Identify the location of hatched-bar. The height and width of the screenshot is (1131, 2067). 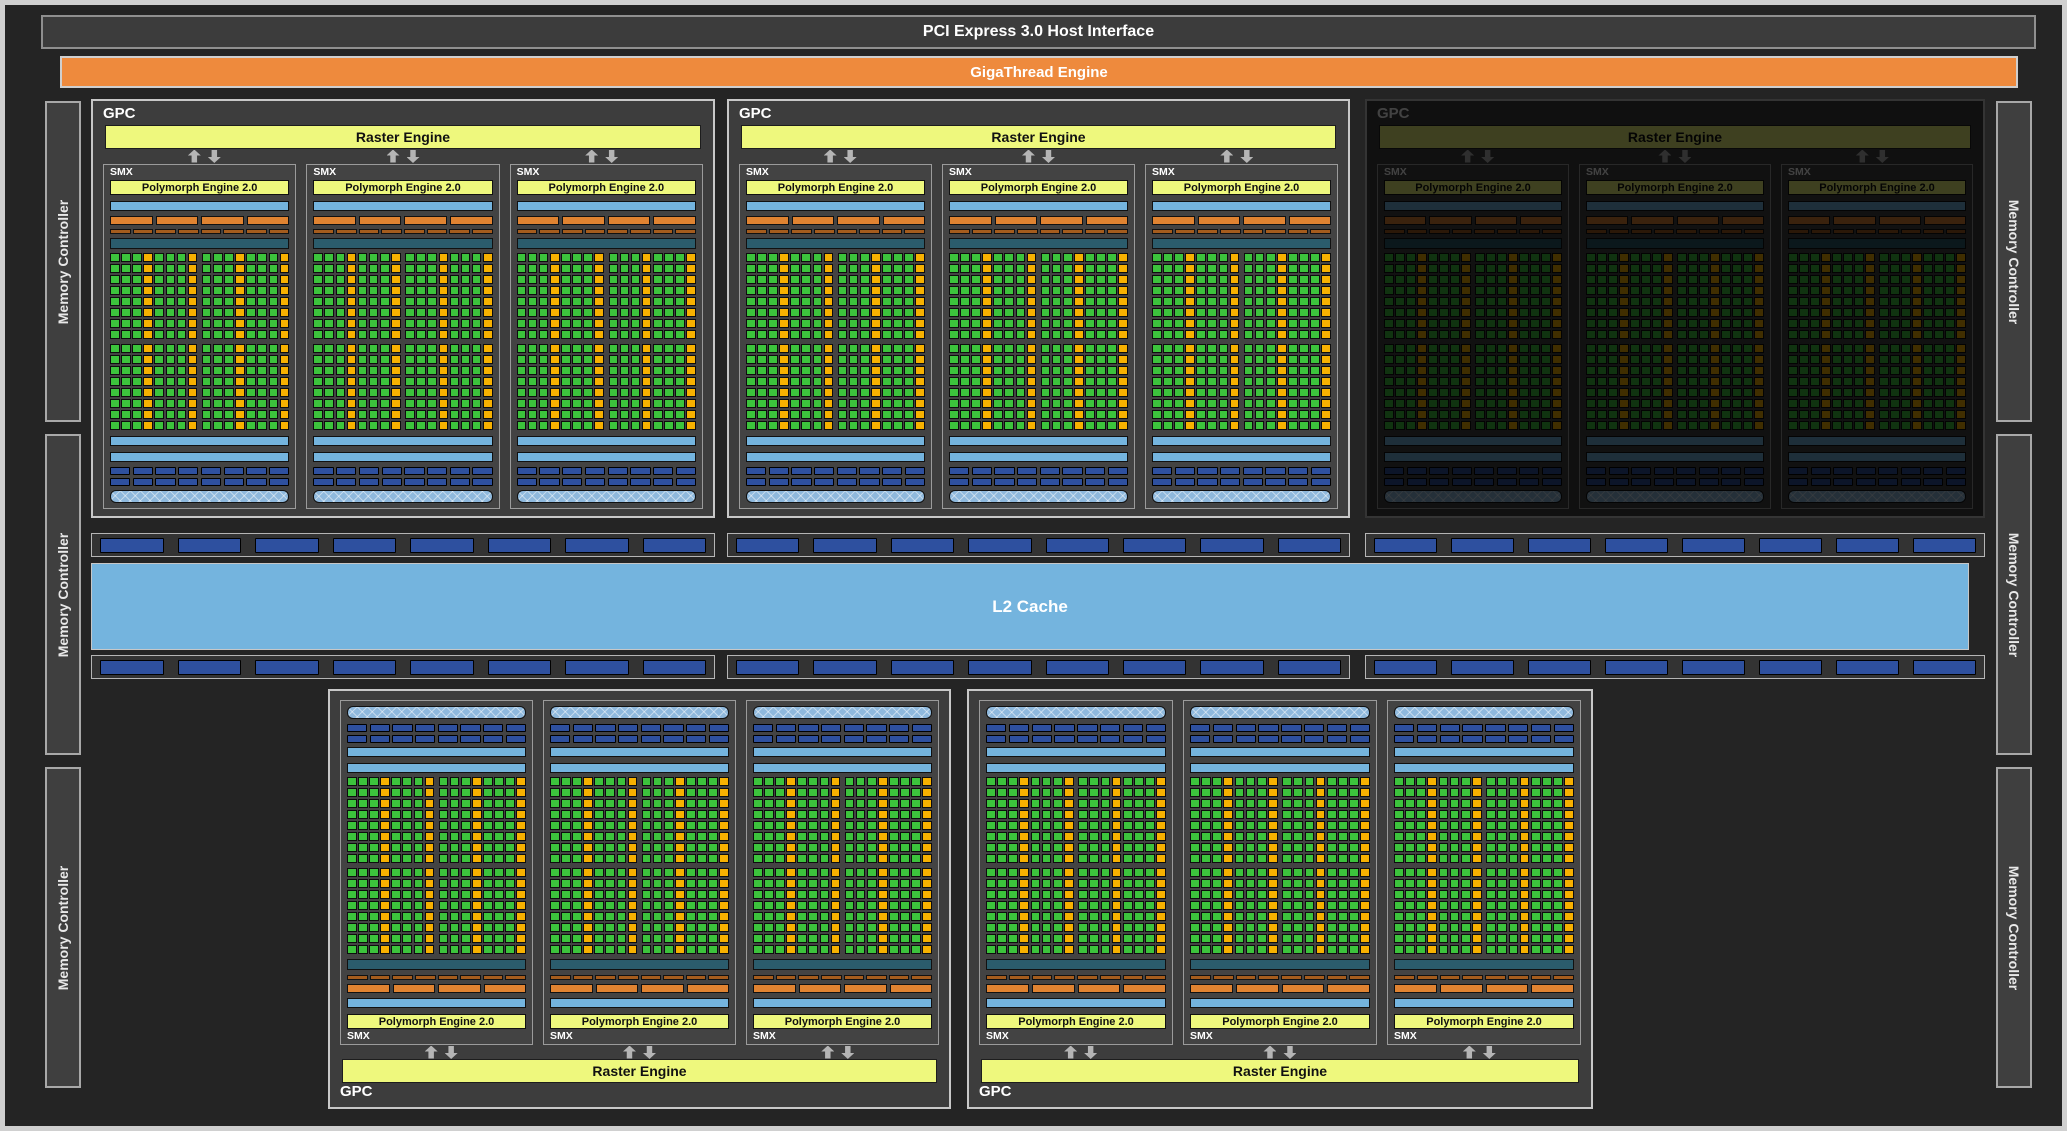
(835, 496).